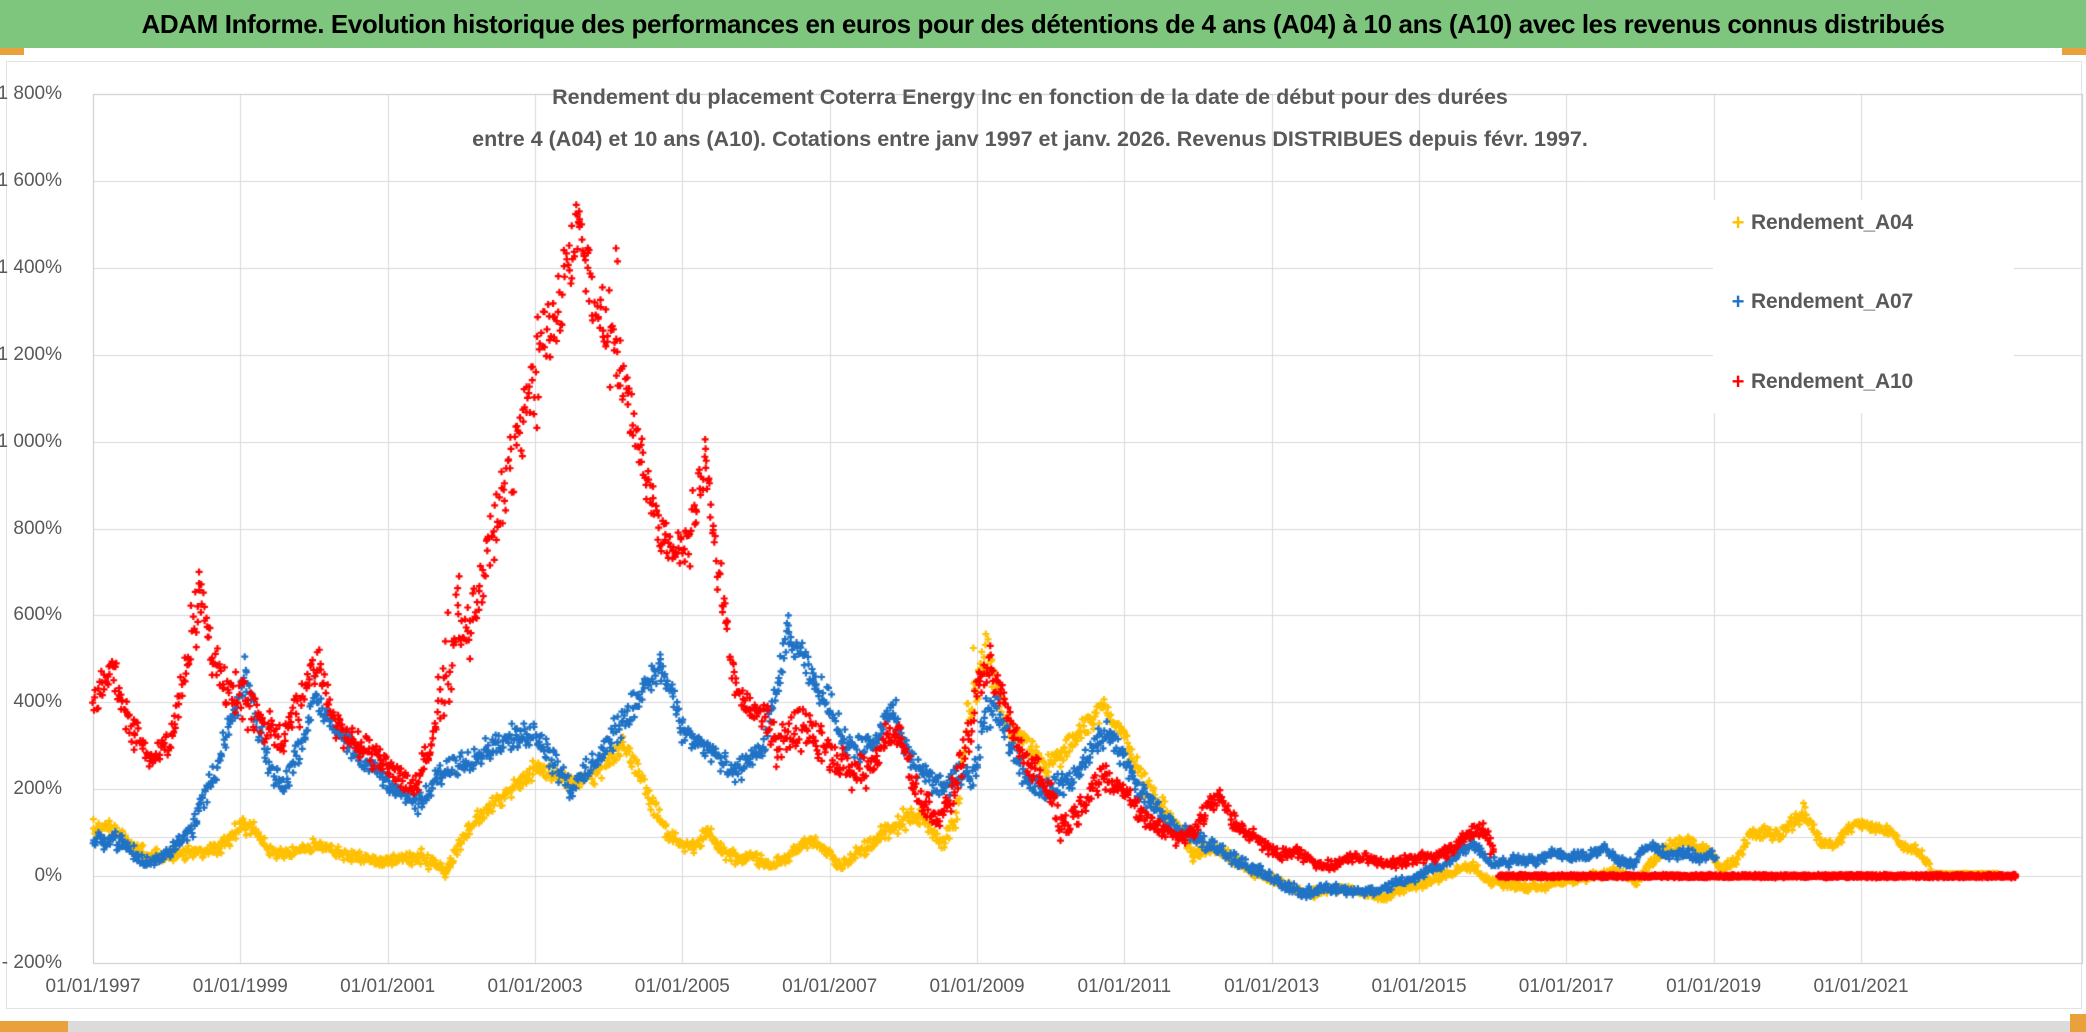 This screenshot has height=1032, width=2086. What do you see at coordinates (1566, 986) in the screenshot?
I see `x-tick-label: 01/01/2017` at bounding box center [1566, 986].